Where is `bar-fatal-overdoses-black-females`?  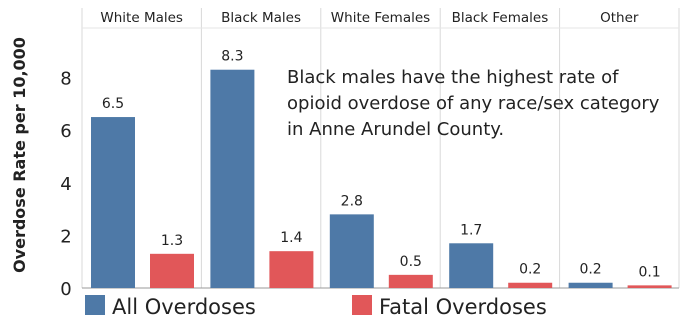
bar-fatal-overdoses-black-females is located at coordinates (530, 285).